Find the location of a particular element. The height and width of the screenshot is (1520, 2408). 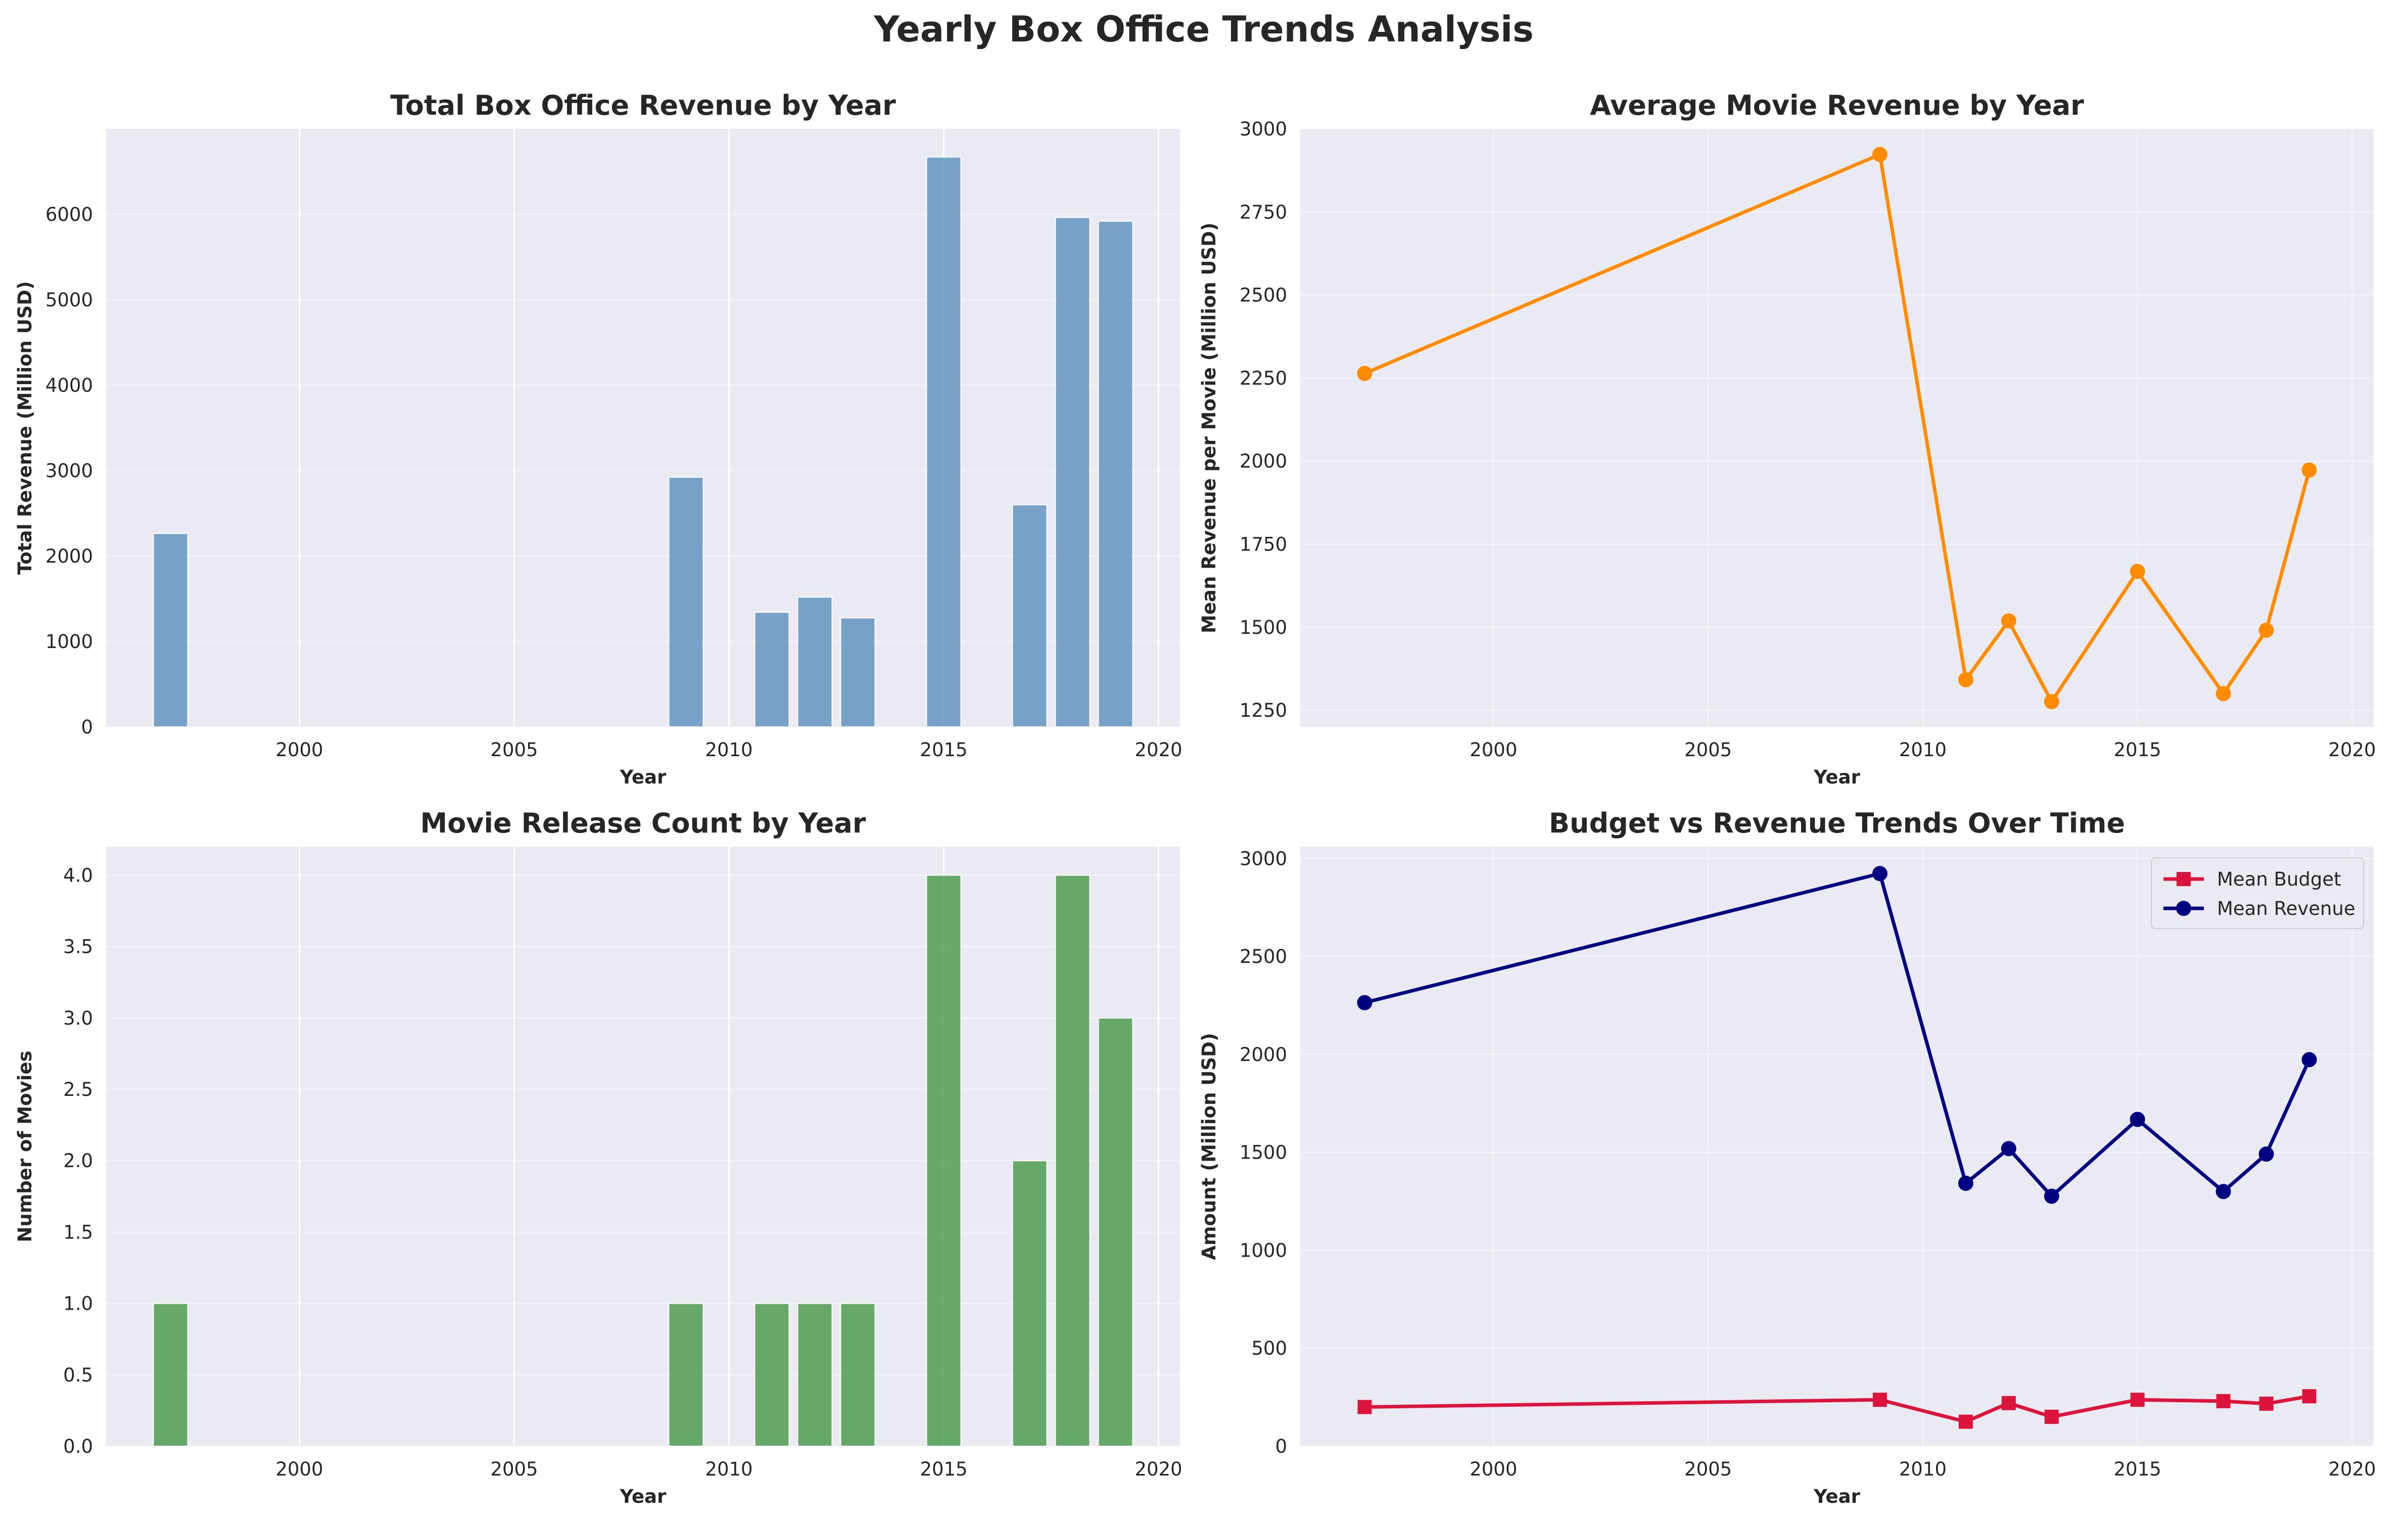

figure-title: Yearly Box Office Trends Analysis is located at coordinates (1203, 29).